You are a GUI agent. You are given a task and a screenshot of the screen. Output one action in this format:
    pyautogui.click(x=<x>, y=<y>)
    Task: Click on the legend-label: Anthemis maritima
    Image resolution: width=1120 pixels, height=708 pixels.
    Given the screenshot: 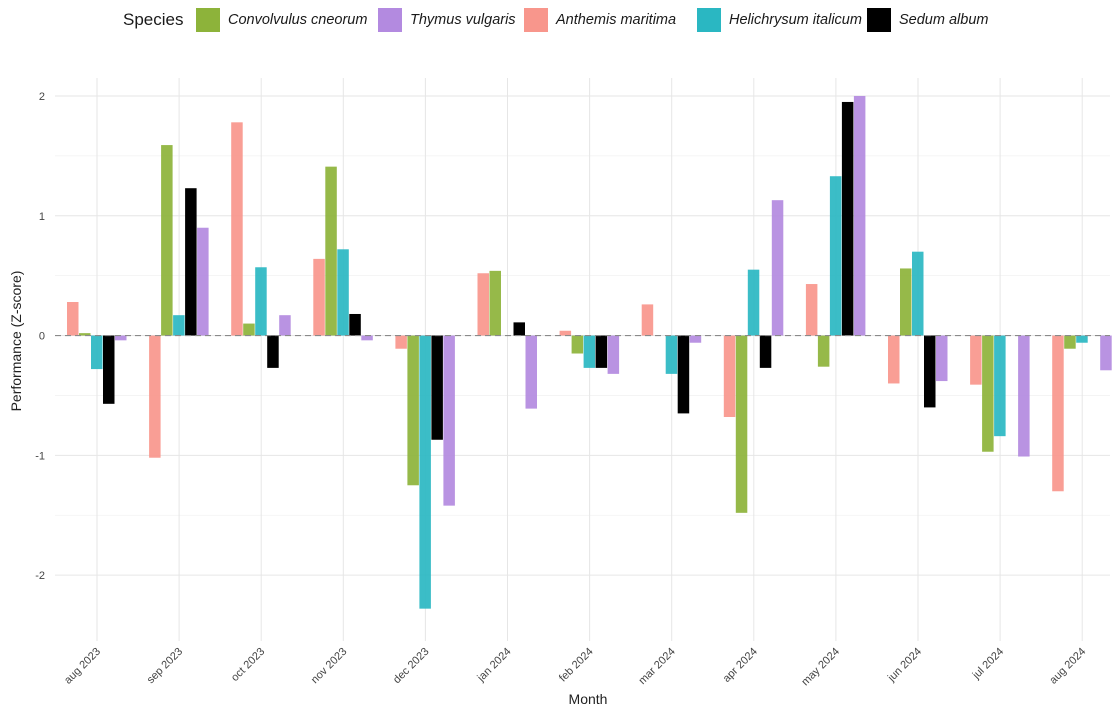 What is the action you would take?
    pyautogui.click(x=616, y=20)
    